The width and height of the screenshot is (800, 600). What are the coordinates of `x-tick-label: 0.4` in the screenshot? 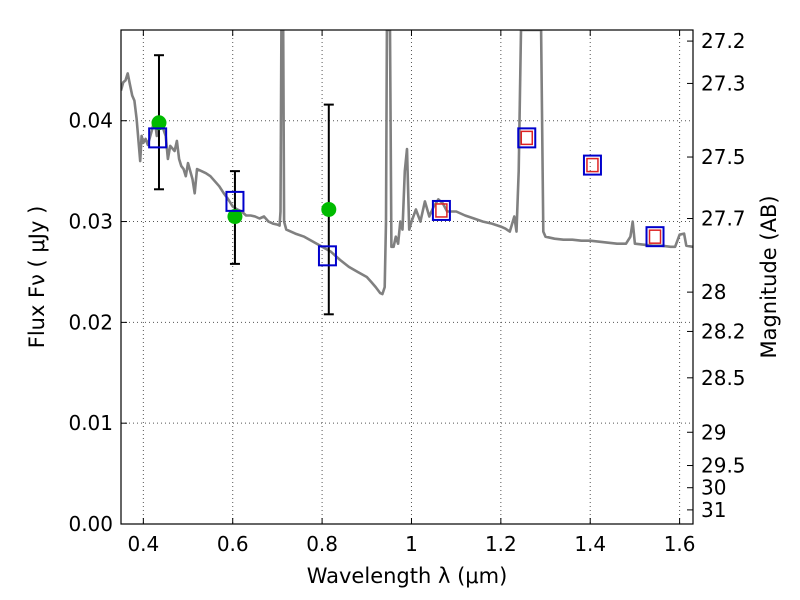 It's located at (143, 544).